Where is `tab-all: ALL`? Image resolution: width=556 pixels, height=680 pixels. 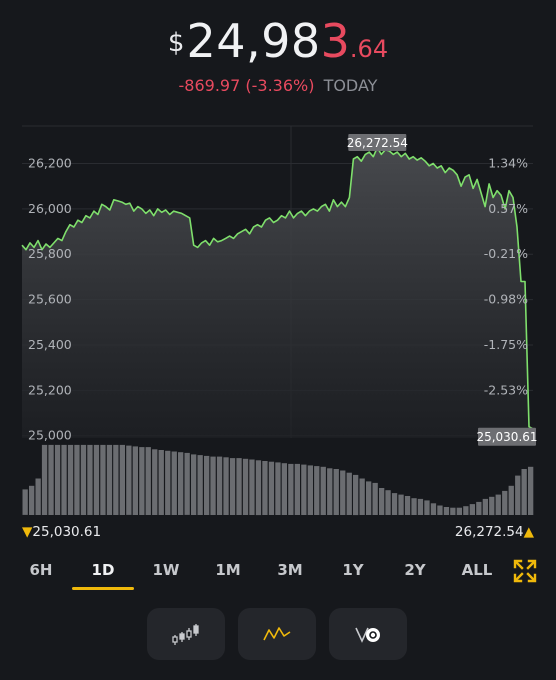
tab-all: ALL is located at coordinates (477, 570).